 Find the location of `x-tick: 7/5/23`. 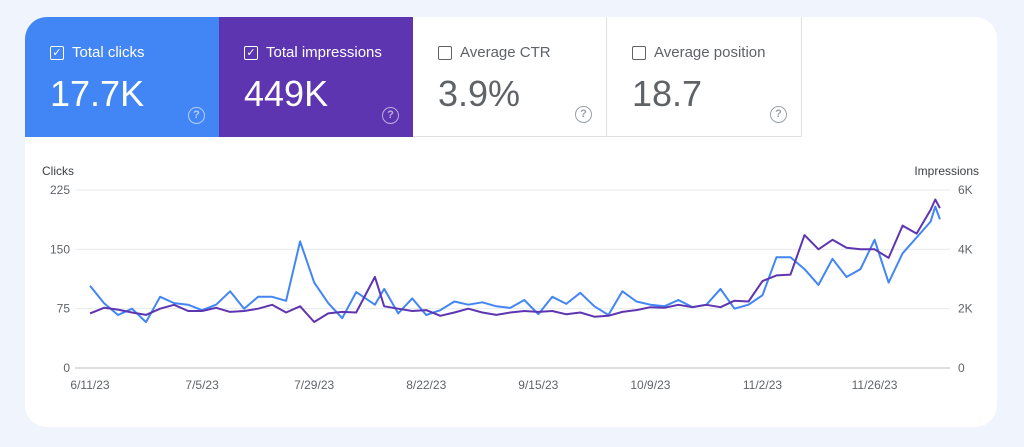

x-tick: 7/5/23 is located at coordinates (202, 385).